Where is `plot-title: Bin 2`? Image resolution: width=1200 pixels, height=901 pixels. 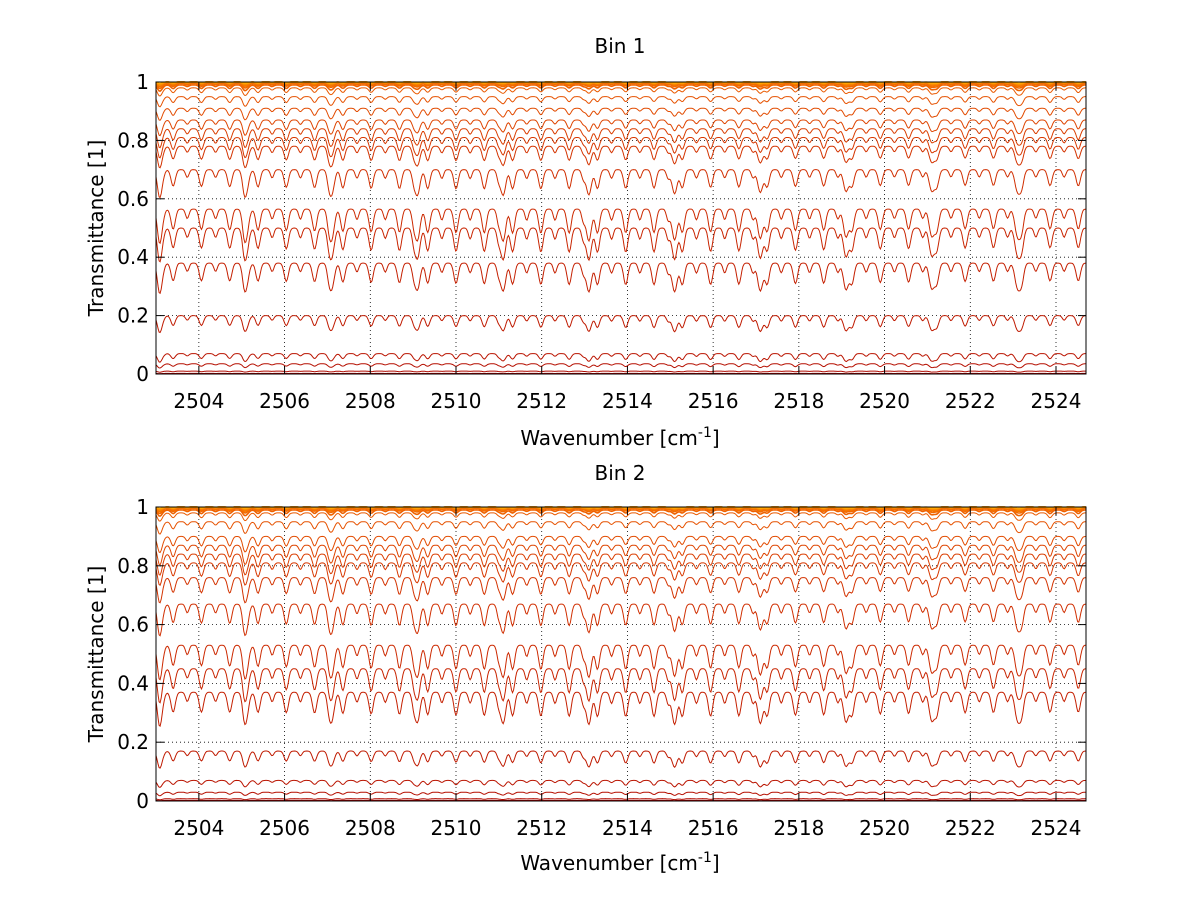
plot-title: Bin 2 is located at coordinates (619, 473).